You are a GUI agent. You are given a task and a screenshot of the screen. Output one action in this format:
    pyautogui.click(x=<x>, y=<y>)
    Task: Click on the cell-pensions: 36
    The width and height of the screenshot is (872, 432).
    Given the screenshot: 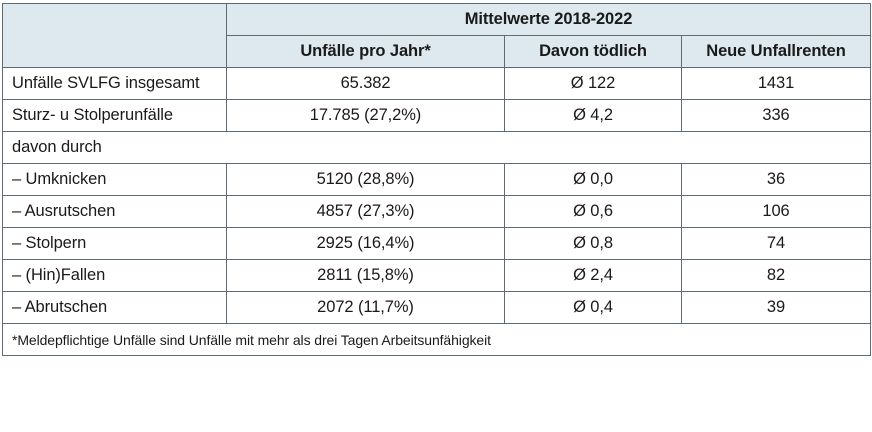 What is the action you would take?
    pyautogui.click(x=776, y=179)
    